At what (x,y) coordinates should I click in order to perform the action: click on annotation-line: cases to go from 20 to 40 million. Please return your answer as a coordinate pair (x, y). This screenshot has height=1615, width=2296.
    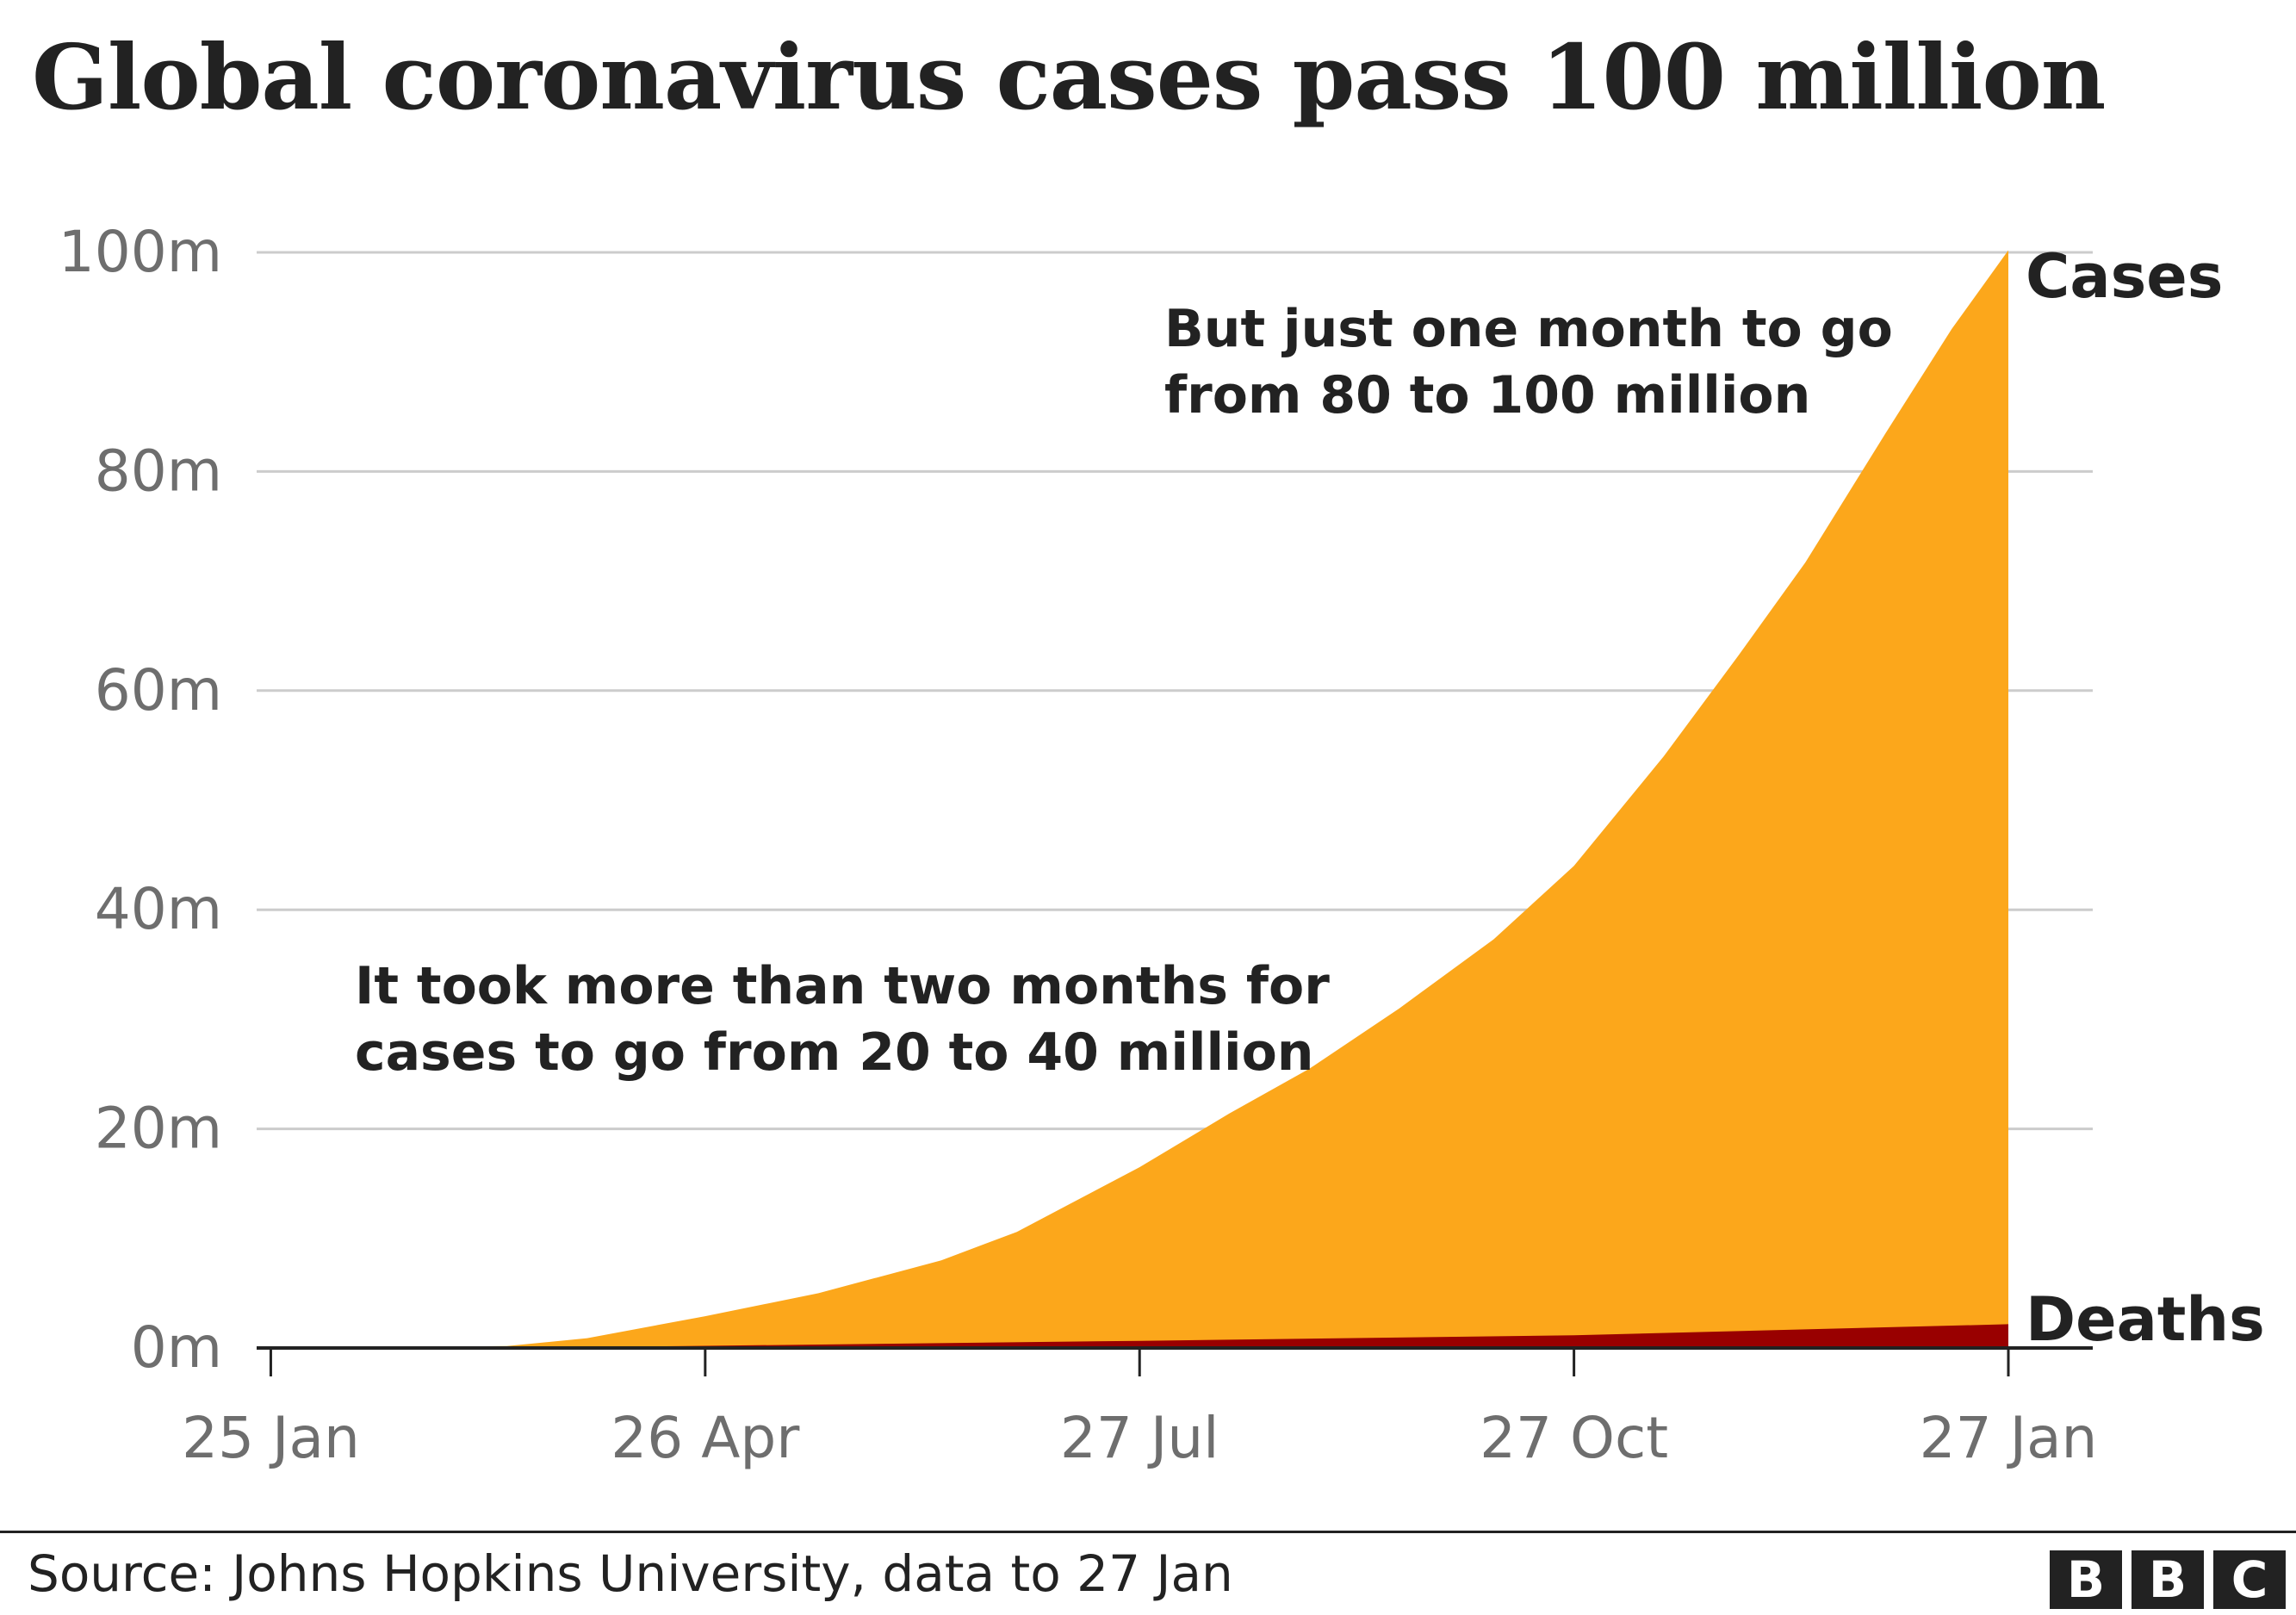
    Looking at the image, I should click on (834, 1052).